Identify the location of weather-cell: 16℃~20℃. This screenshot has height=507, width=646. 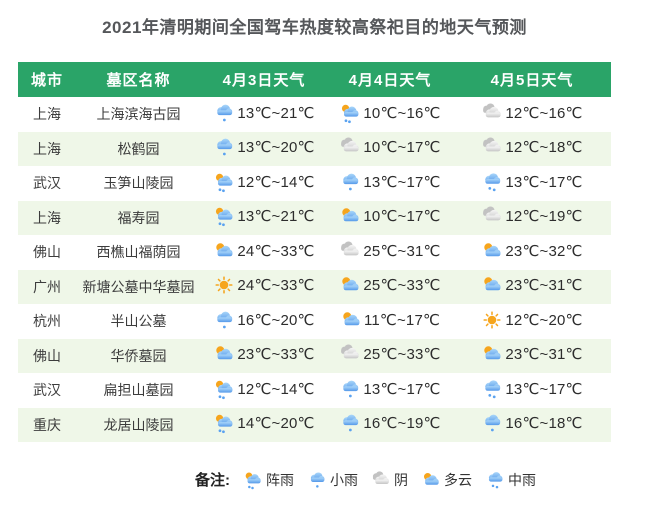
(264, 321).